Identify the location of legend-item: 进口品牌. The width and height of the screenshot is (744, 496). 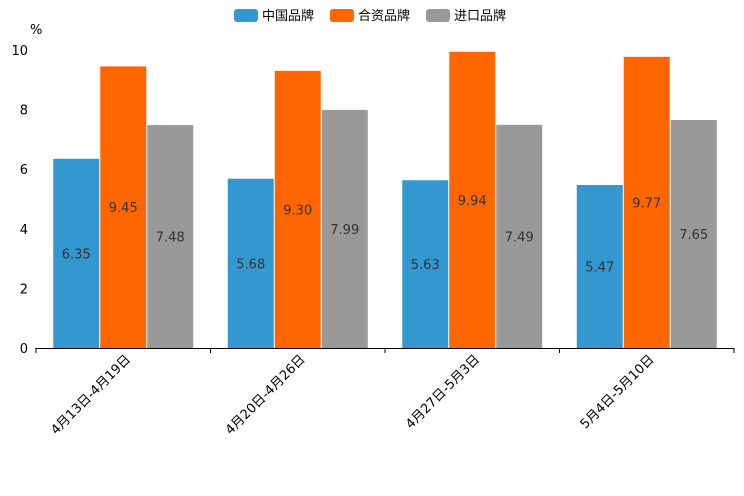
(466, 16).